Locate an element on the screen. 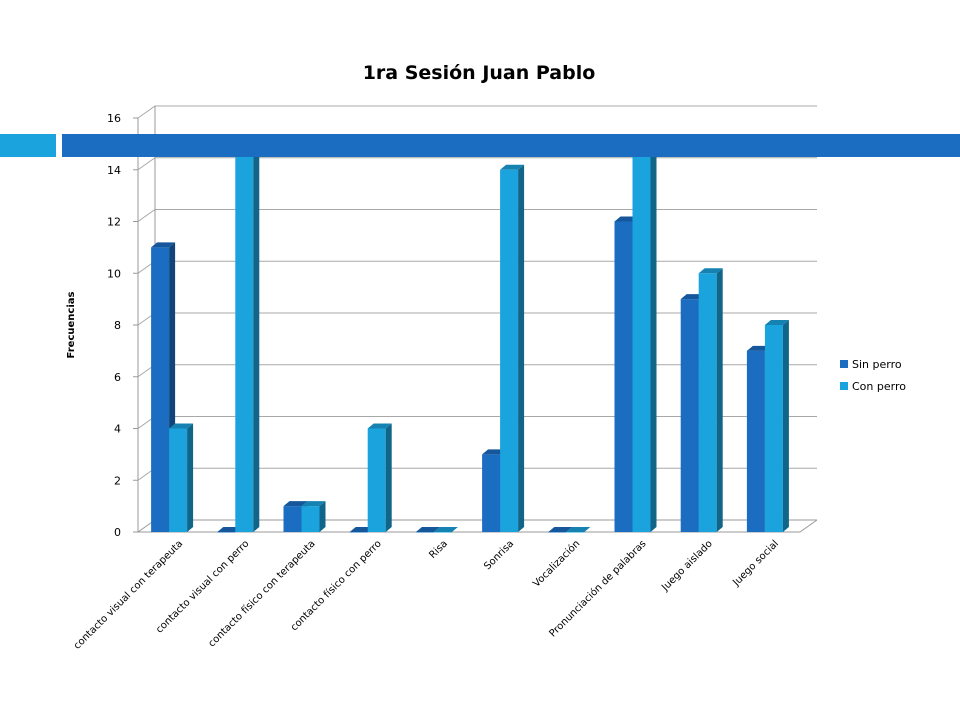 The width and height of the screenshot is (960, 720). x-category-label: Juego social is located at coordinates (755, 563).